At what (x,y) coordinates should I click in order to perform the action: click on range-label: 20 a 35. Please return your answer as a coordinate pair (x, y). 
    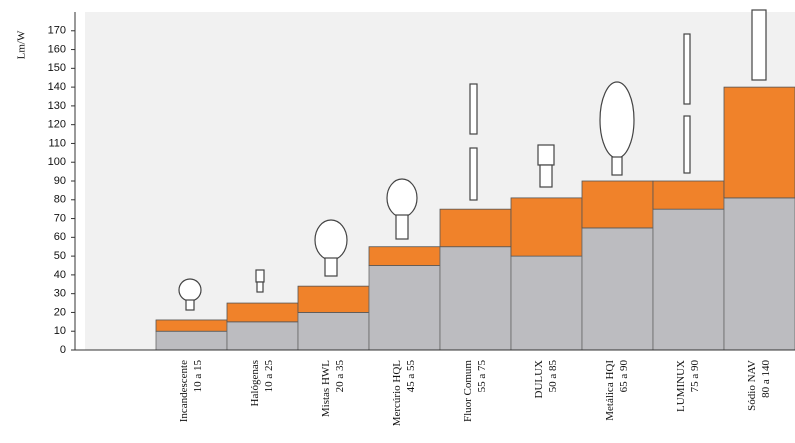
    Looking at the image, I should click on (340, 376).